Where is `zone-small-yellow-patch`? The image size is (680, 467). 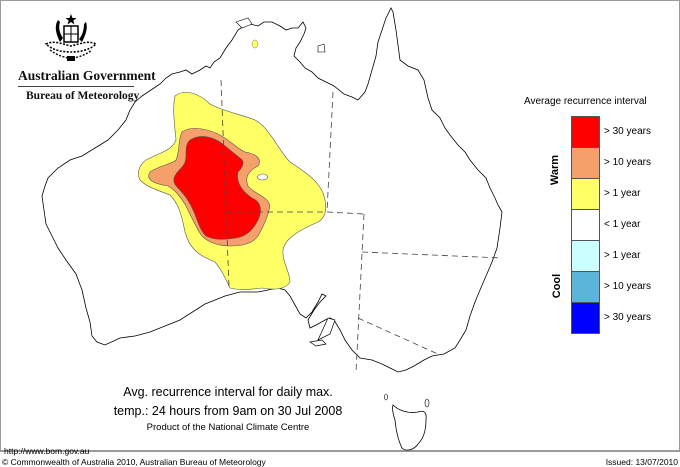
zone-small-yellow-patch is located at coordinates (255, 44).